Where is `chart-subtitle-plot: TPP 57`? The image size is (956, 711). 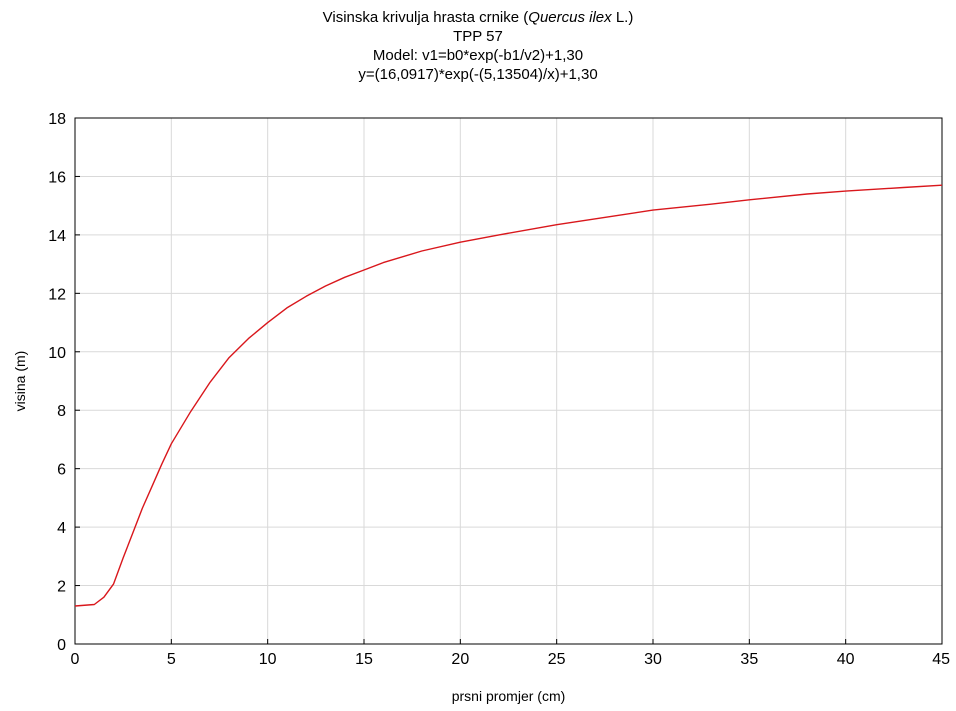 chart-subtitle-plot: TPP 57 is located at coordinates (478, 36).